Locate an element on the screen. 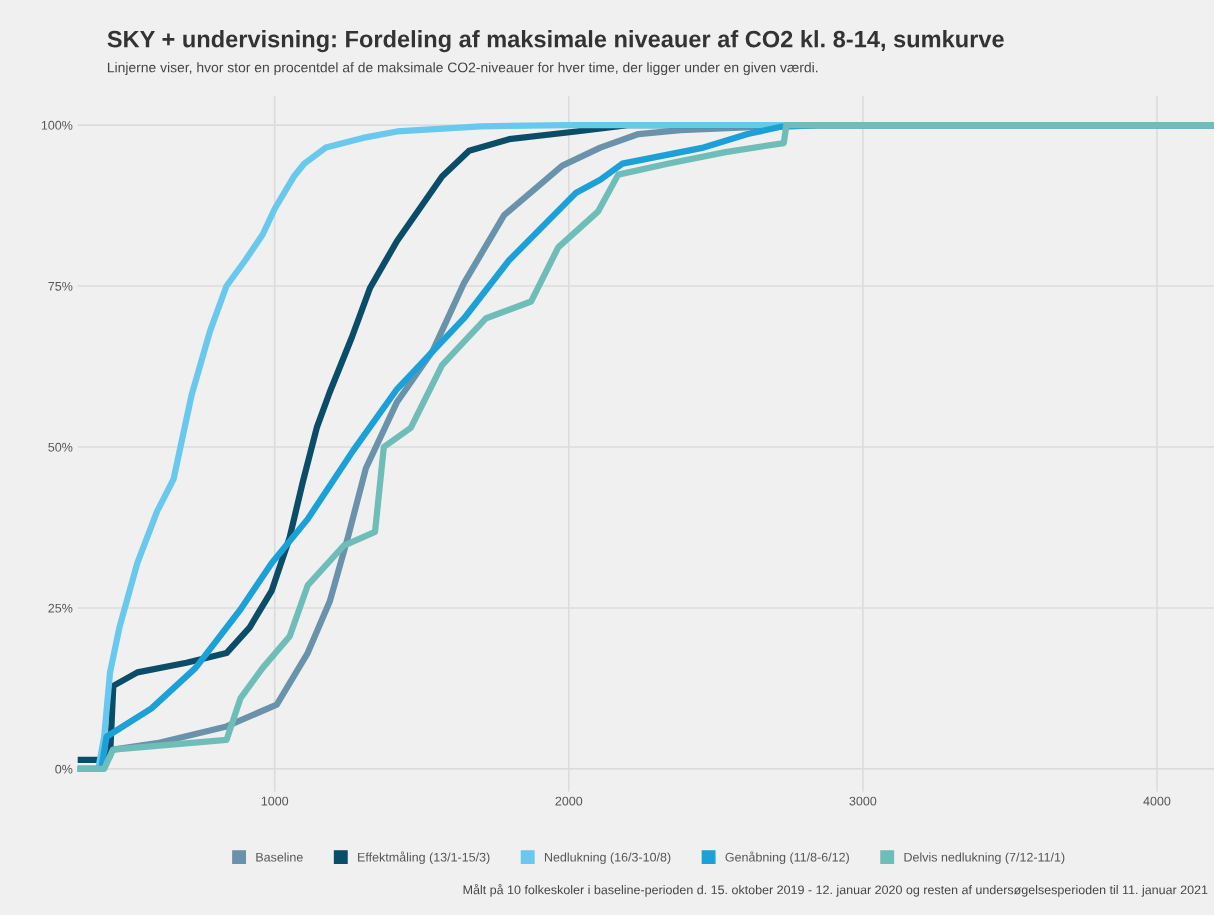 This screenshot has height=915, width=1214. x-tick-label: 1000 is located at coordinates (275, 801).